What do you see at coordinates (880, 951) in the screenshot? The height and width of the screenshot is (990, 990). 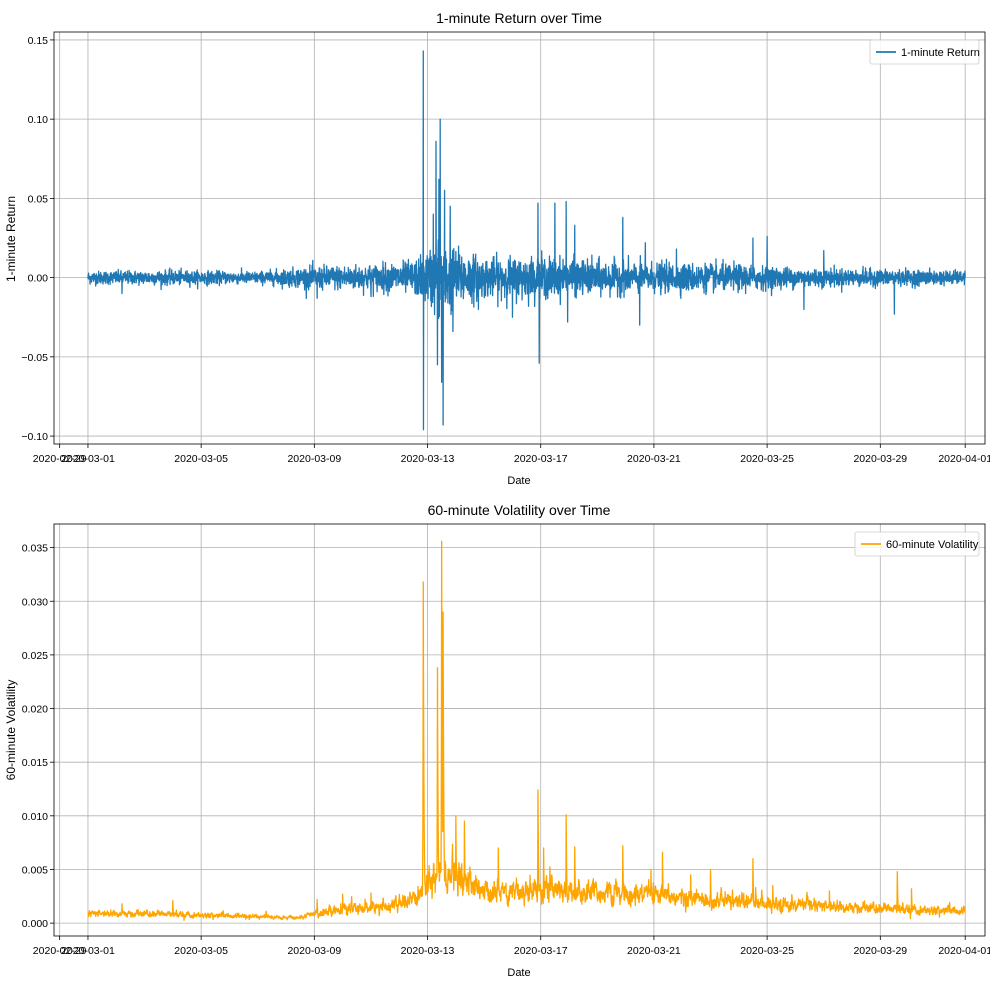 I see `volatility-chart-x-tick-label: 2020-03-29` at bounding box center [880, 951].